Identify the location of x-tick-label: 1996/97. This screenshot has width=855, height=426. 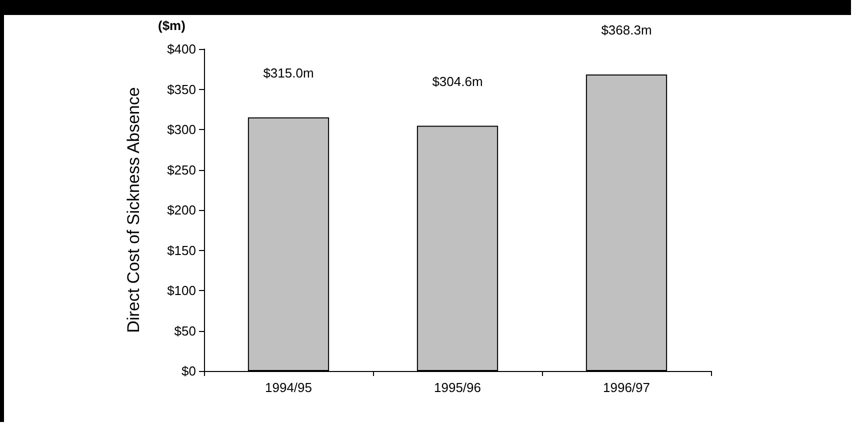
(626, 387).